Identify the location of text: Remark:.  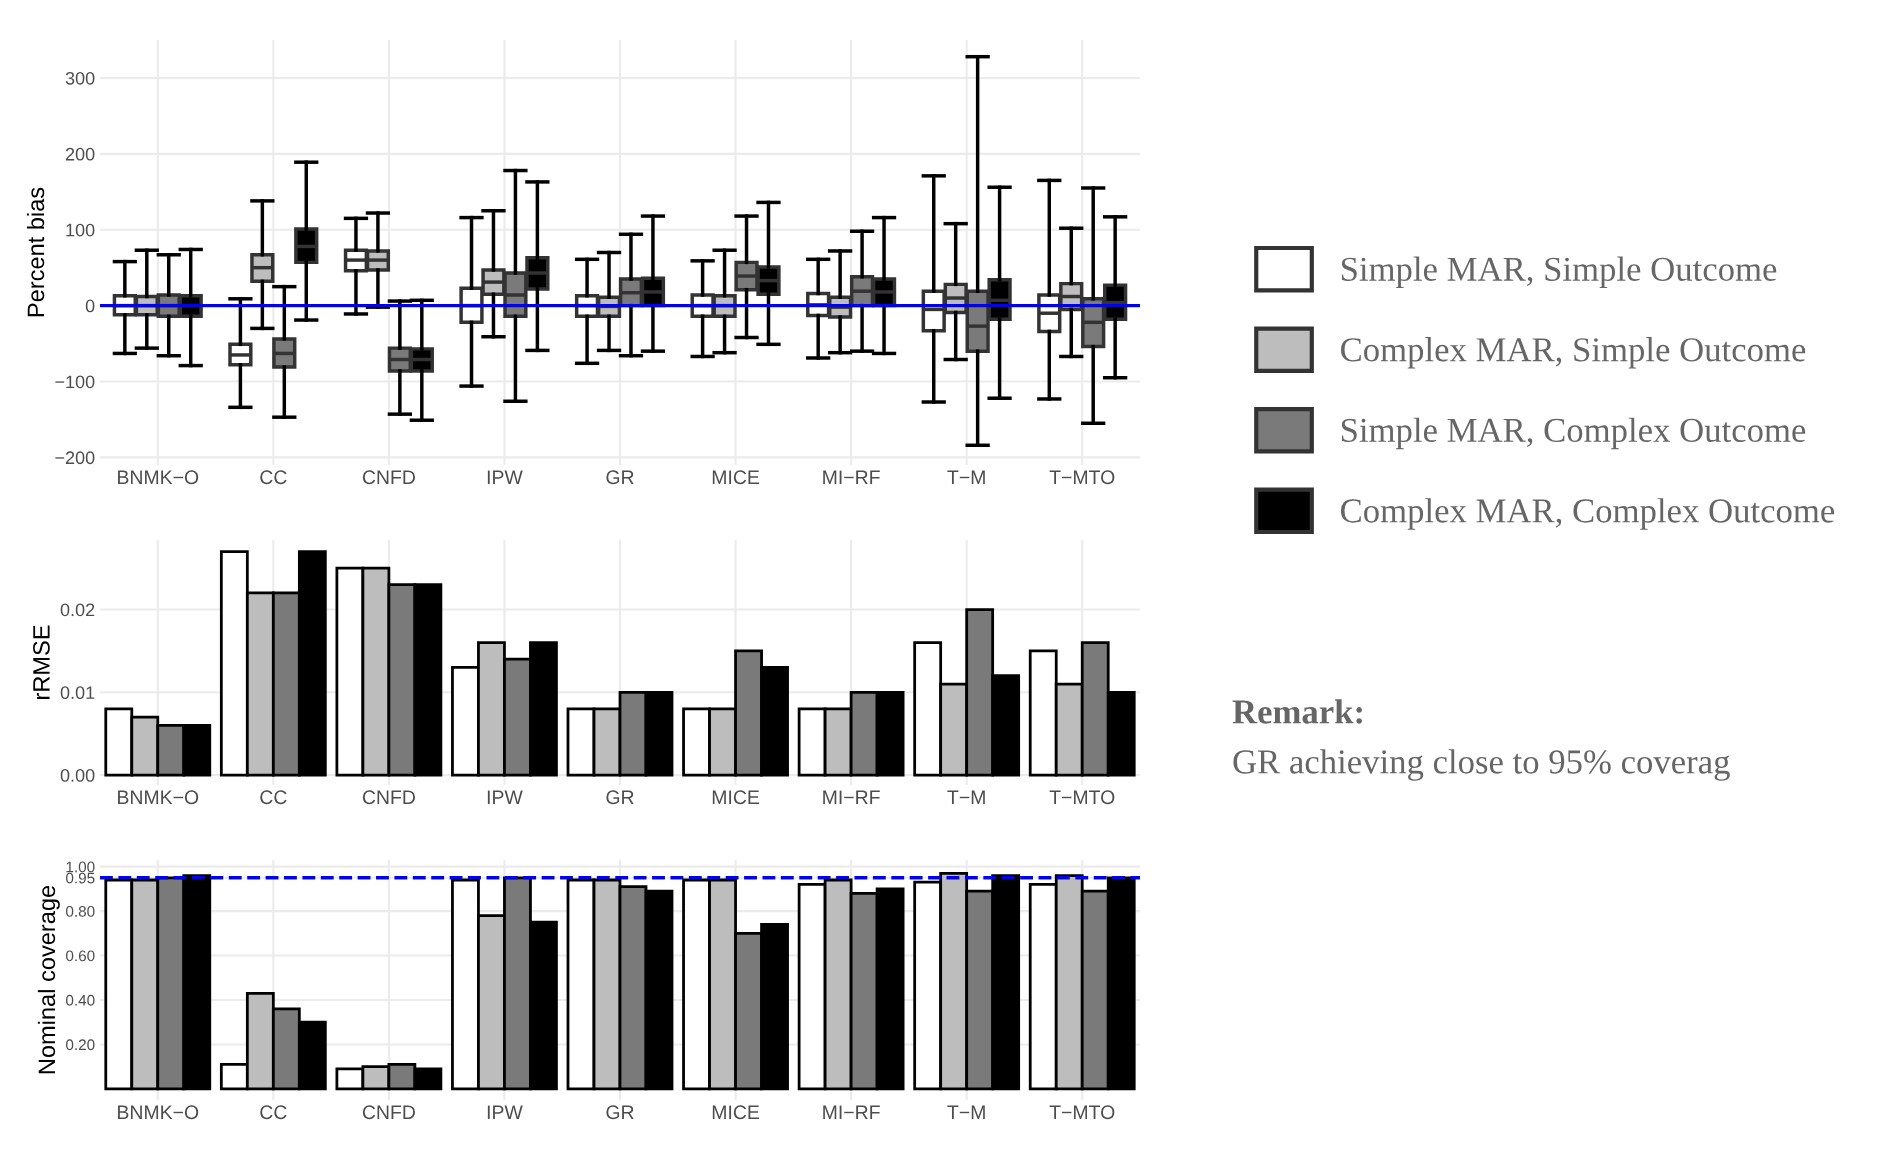
(1297, 711).